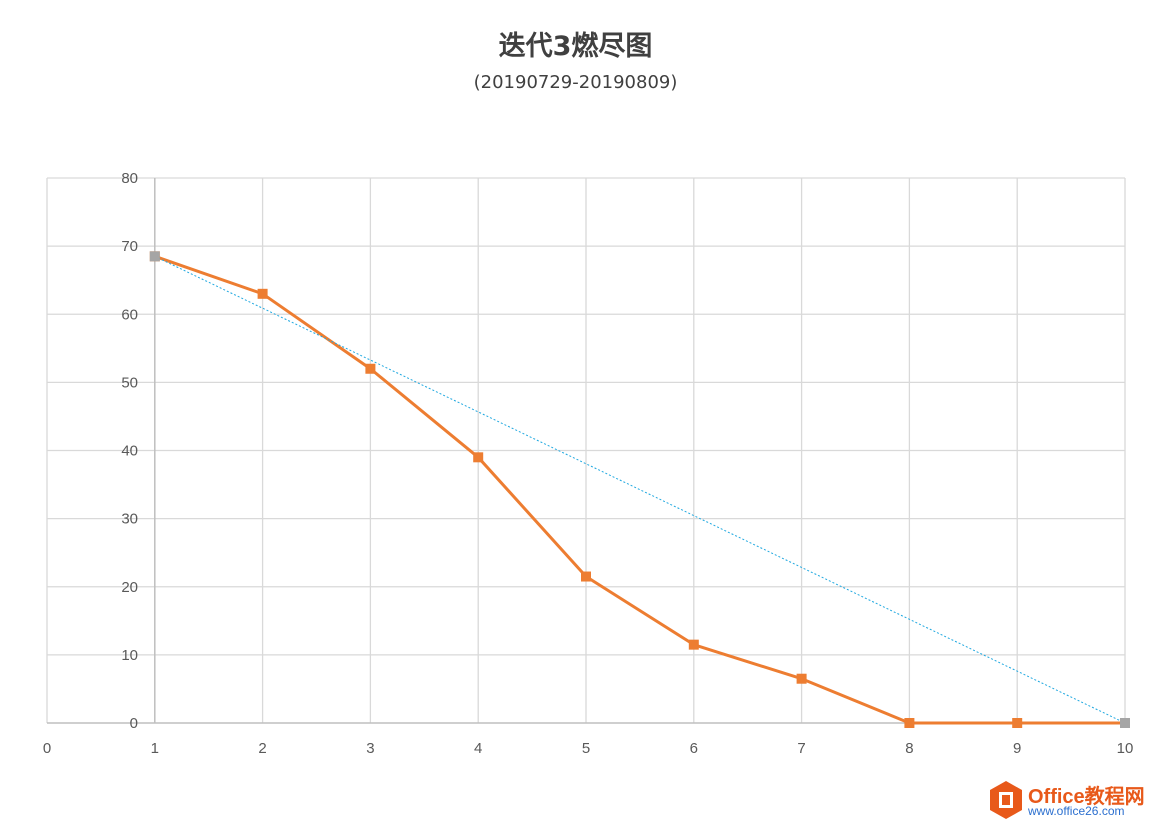  I want to click on x-tick-label: 3, so click(370, 748).